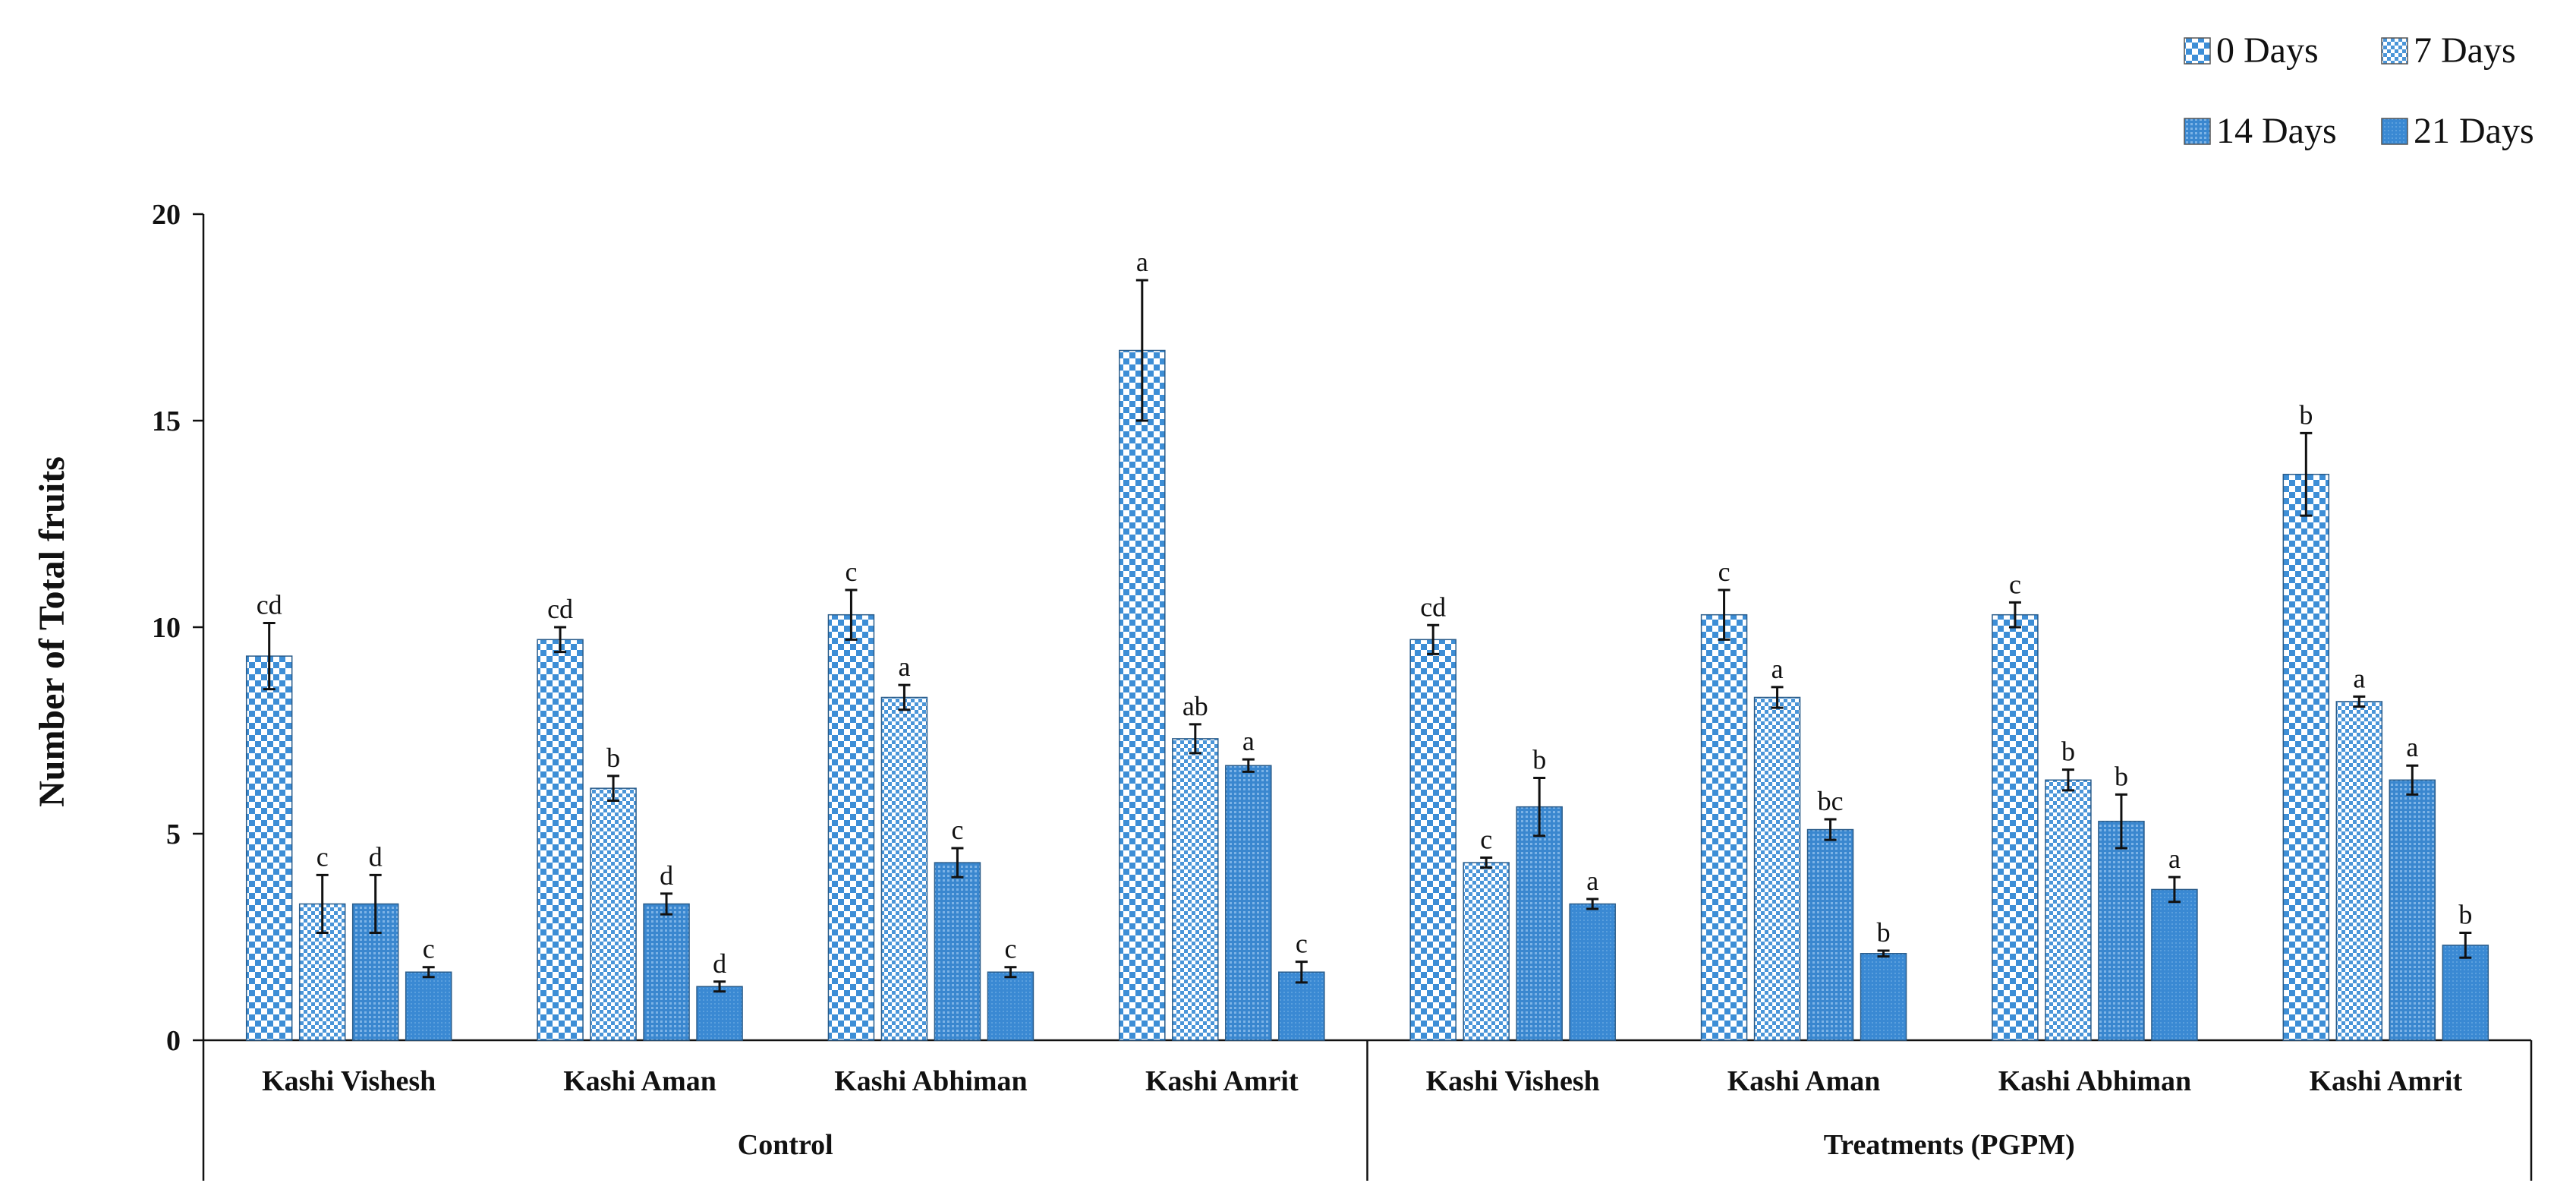 This screenshot has height=1183, width=2576. I want to click on y-tick-label: 15, so click(166, 421).